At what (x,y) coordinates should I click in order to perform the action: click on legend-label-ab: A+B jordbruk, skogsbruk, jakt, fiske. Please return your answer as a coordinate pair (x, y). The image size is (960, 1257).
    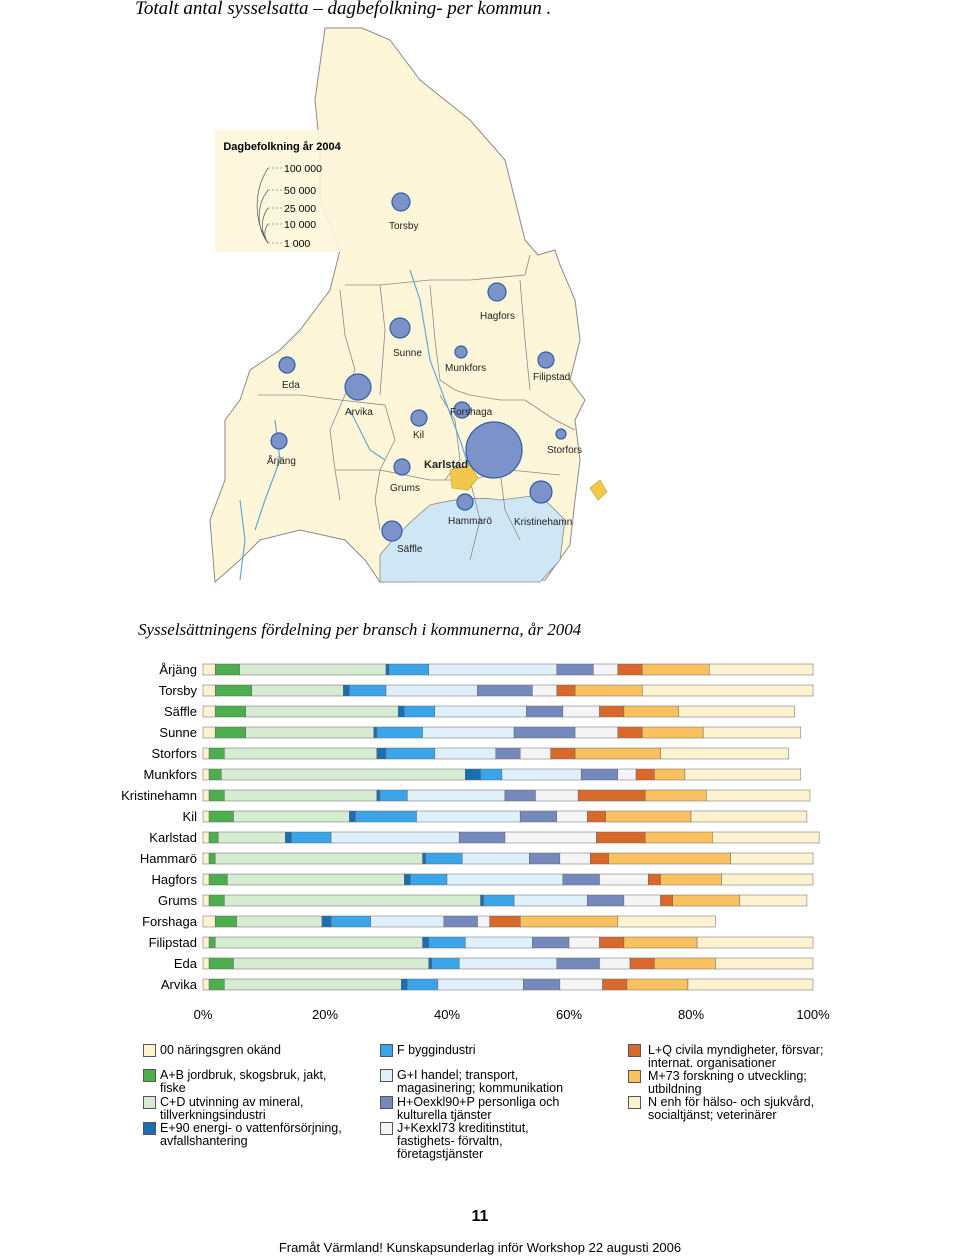
    Looking at the image, I should click on (243, 1081).